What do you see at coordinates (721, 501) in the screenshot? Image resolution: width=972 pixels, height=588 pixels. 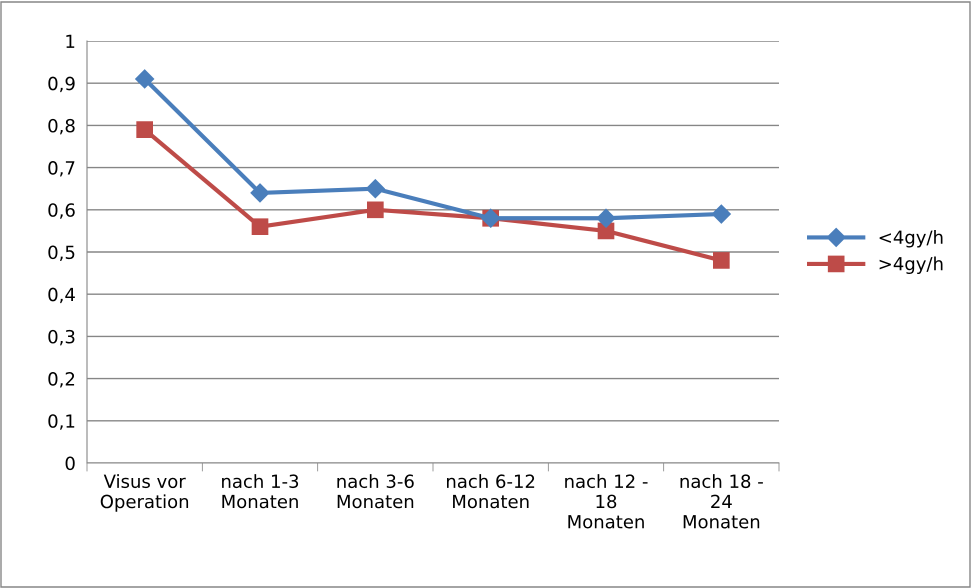 I see `x-tick-label: nach 18 - 24 Monaten` at bounding box center [721, 501].